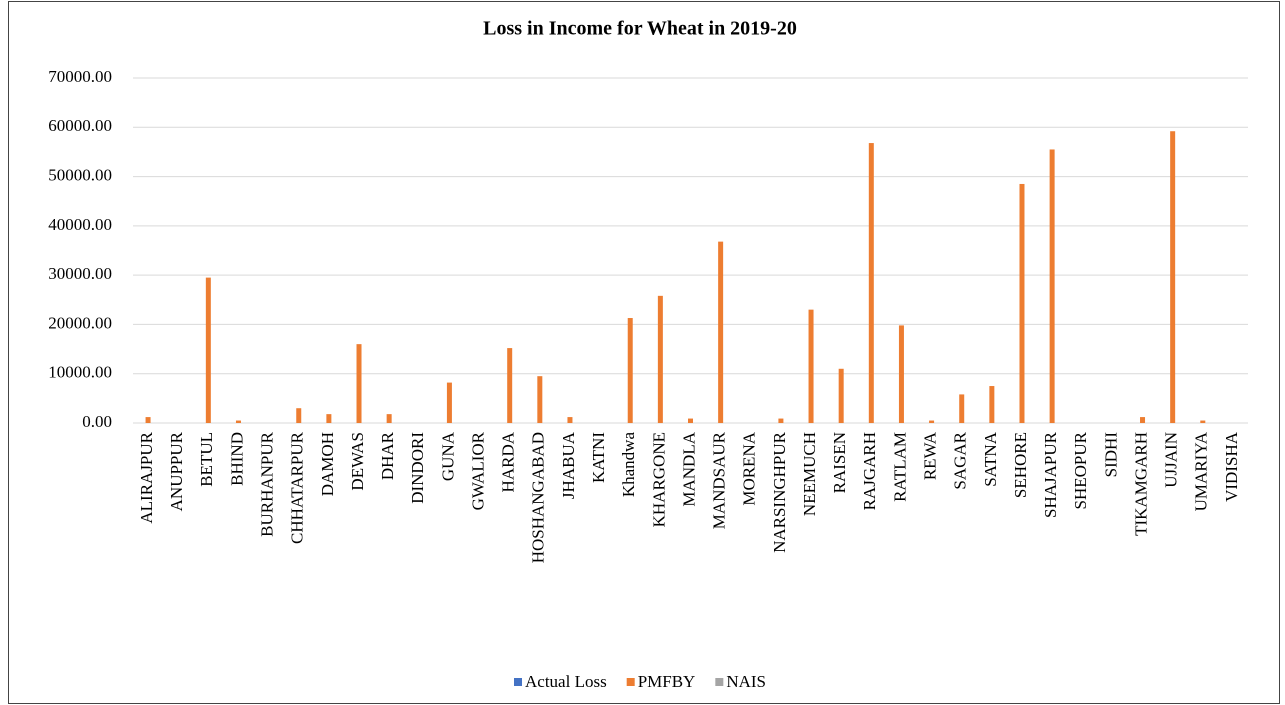 The height and width of the screenshot is (705, 1285). Describe the element at coordinates (869, 471) in the screenshot. I see `x-tick-label: RAJGARH` at that location.